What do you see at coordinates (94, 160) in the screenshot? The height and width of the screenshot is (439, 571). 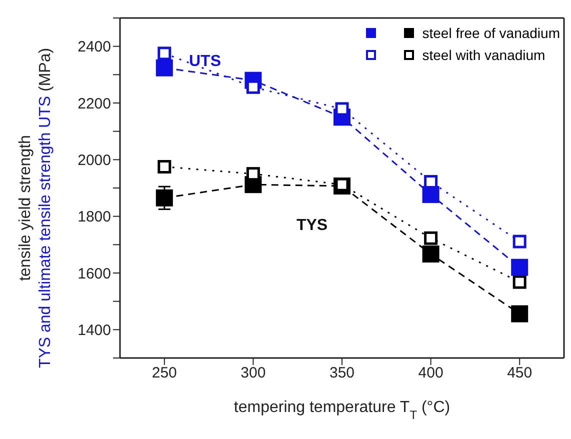 I see `y-tick-label: 2000` at bounding box center [94, 160].